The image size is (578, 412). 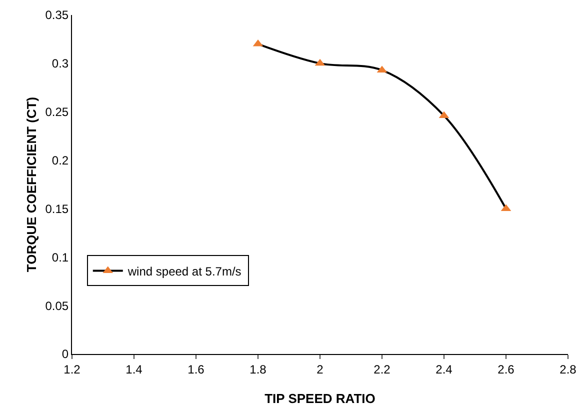 I want to click on x-tick-label: 1.6, so click(x=196, y=369).